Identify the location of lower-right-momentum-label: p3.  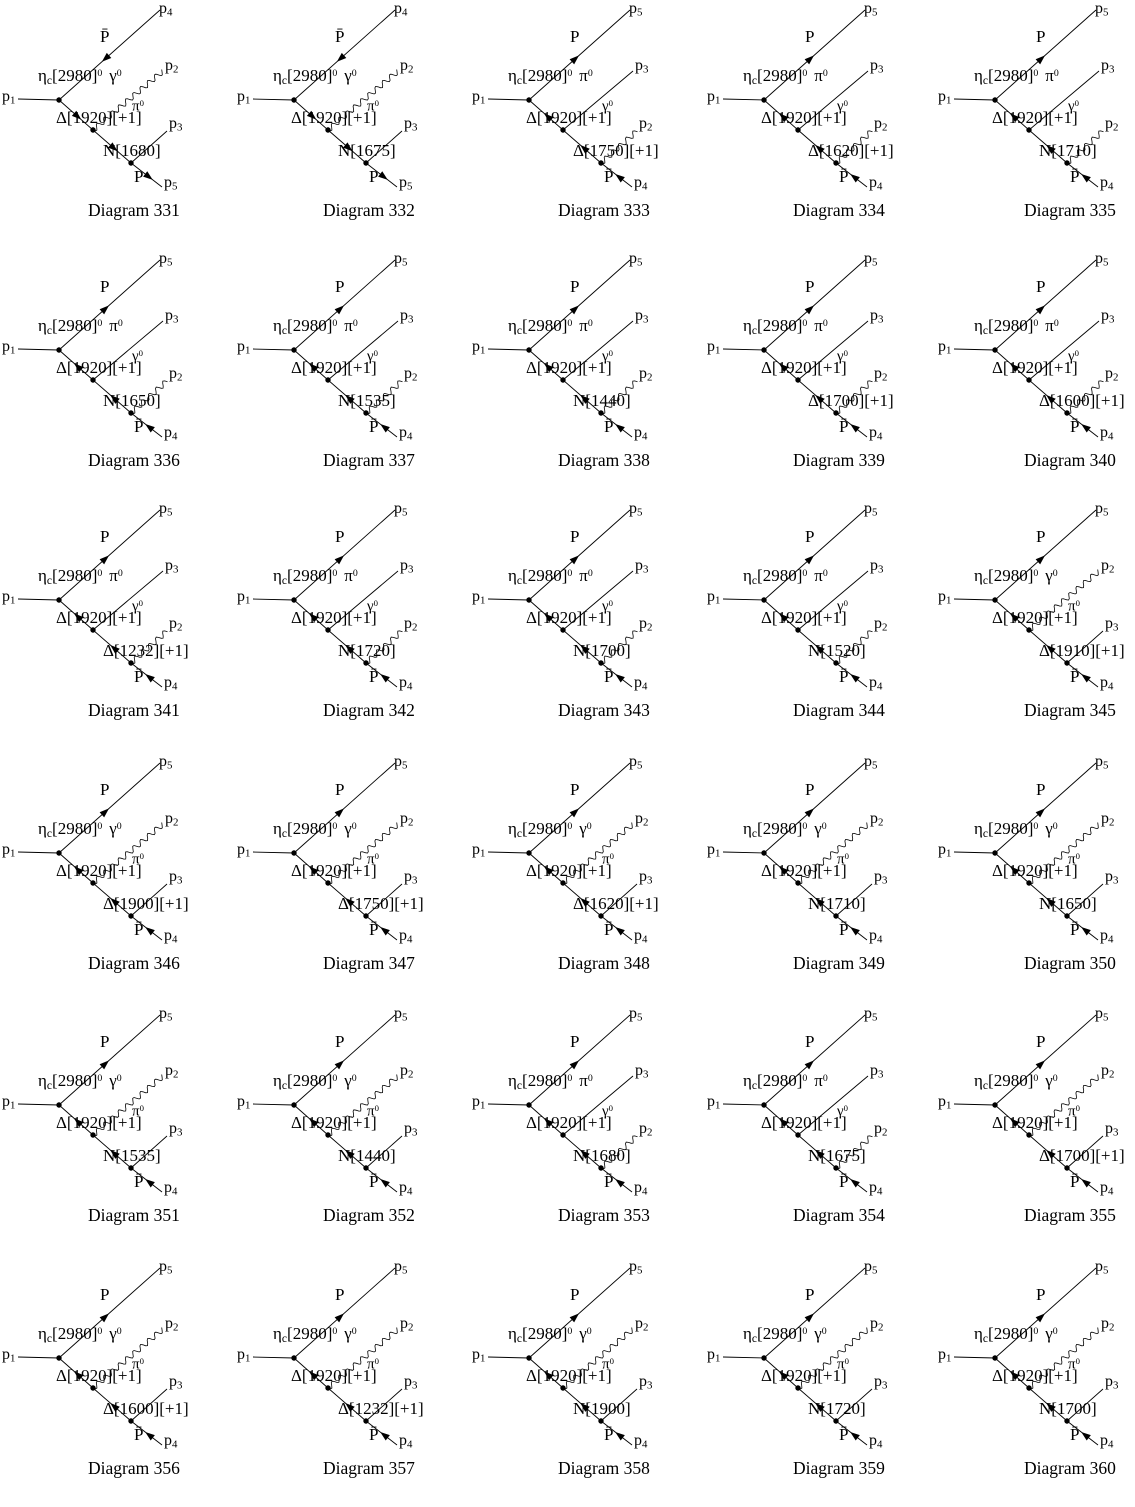
(1112, 1382).